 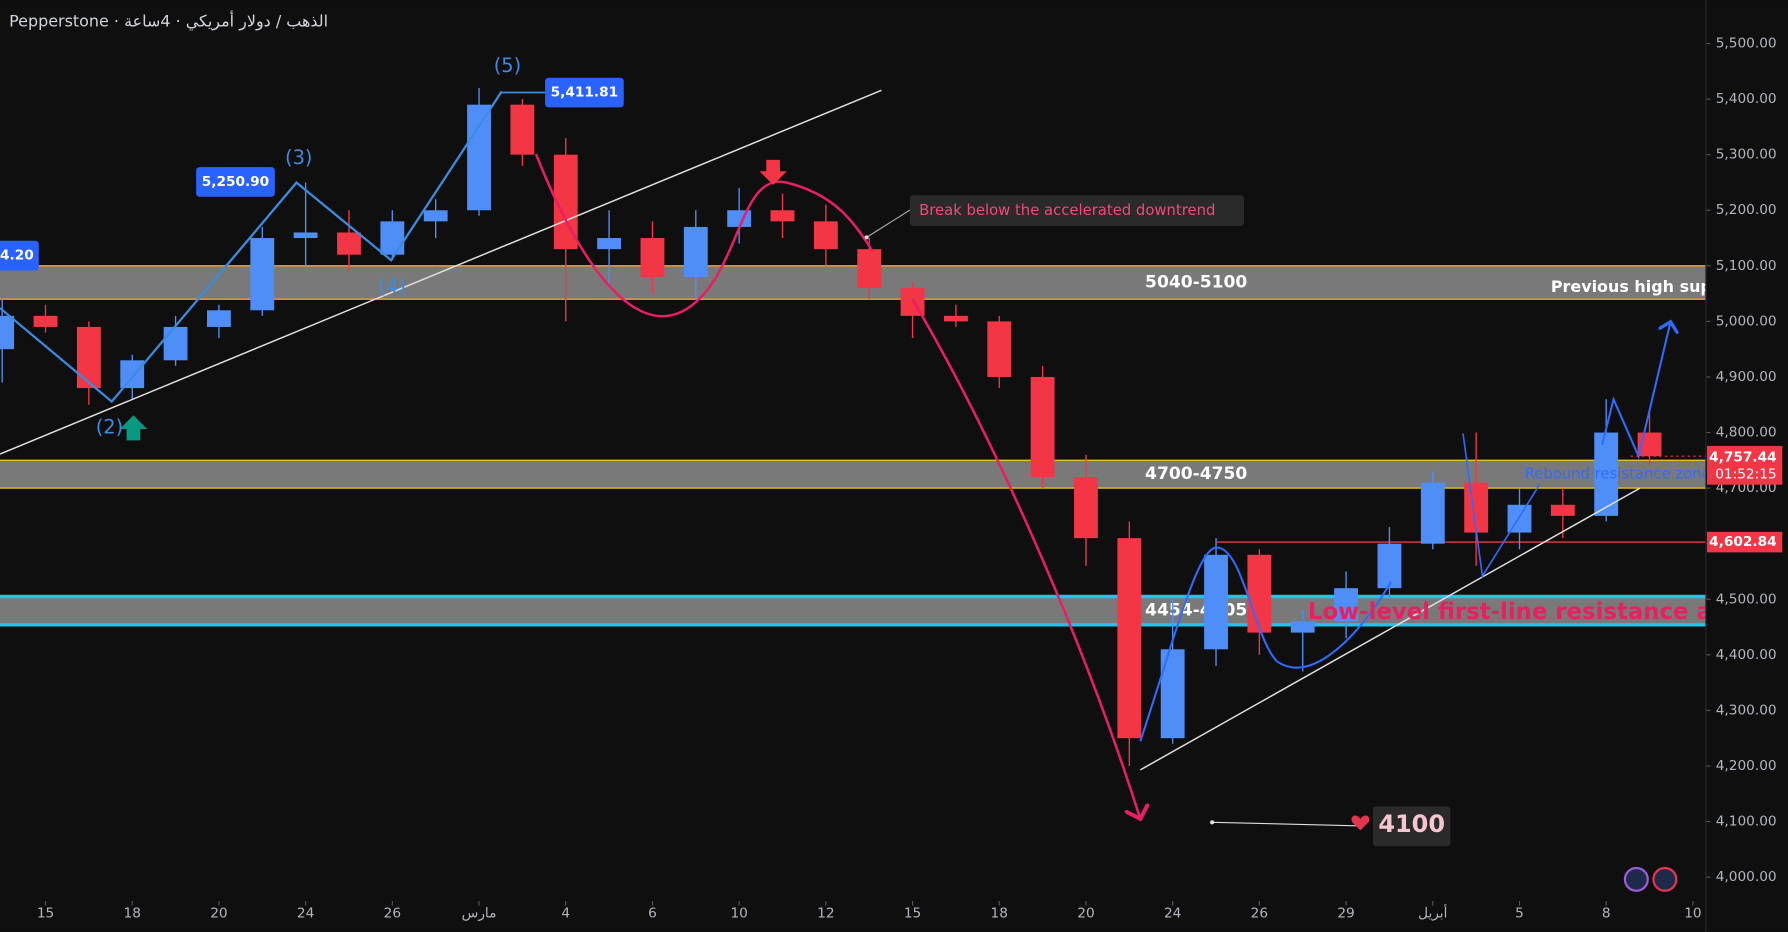 I want to click on zone-label: 4700-4750, so click(x=1196, y=474).